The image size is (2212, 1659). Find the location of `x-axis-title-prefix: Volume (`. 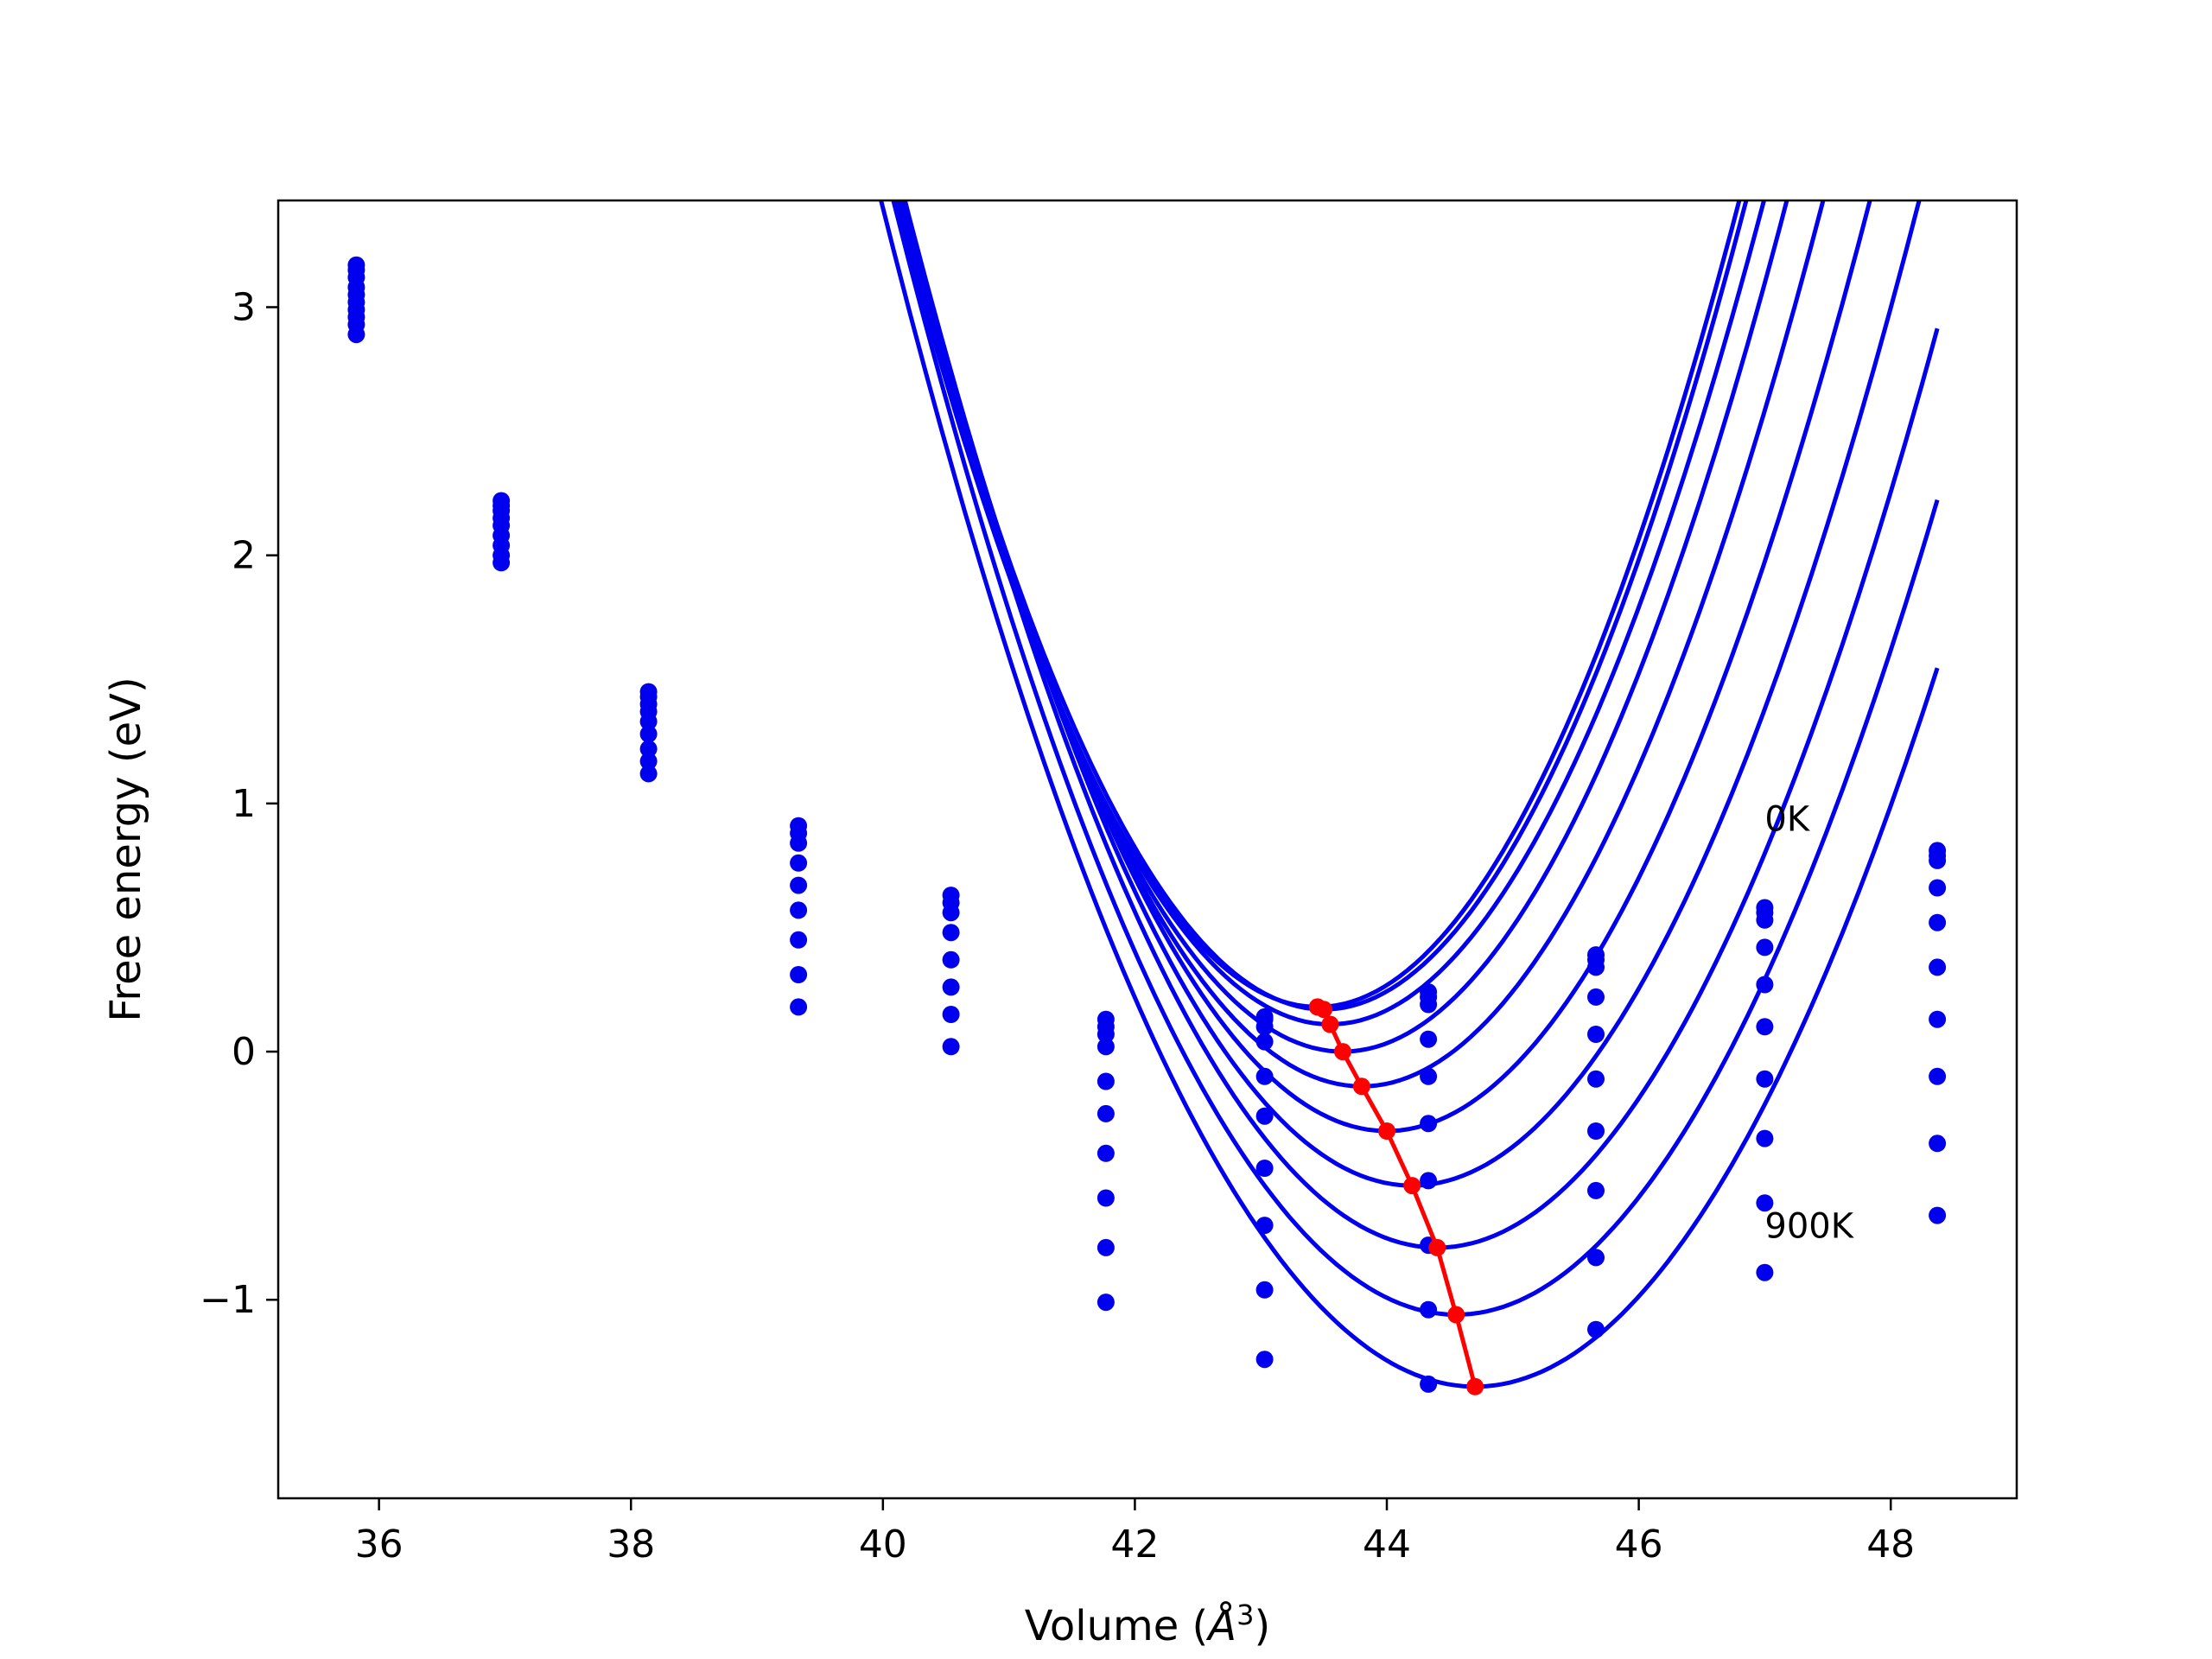

x-axis-title-prefix: Volume ( is located at coordinates (1117, 1626).